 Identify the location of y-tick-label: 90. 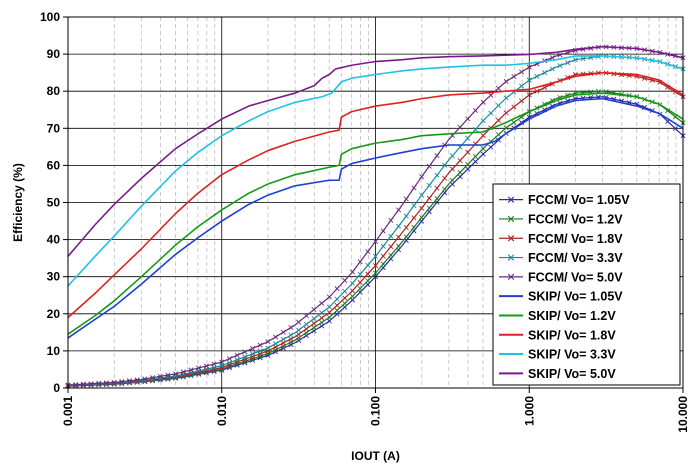
(54, 54).